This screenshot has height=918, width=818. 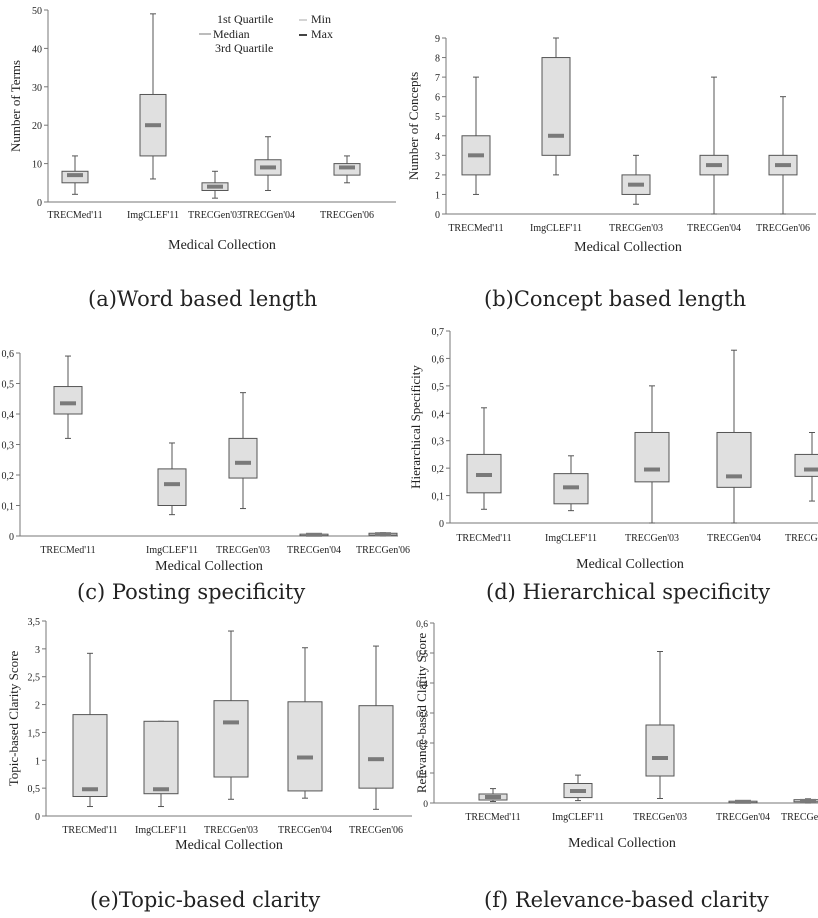 What do you see at coordinates (437, 98) in the screenshot?
I see `y-tick-label: 6` at bounding box center [437, 98].